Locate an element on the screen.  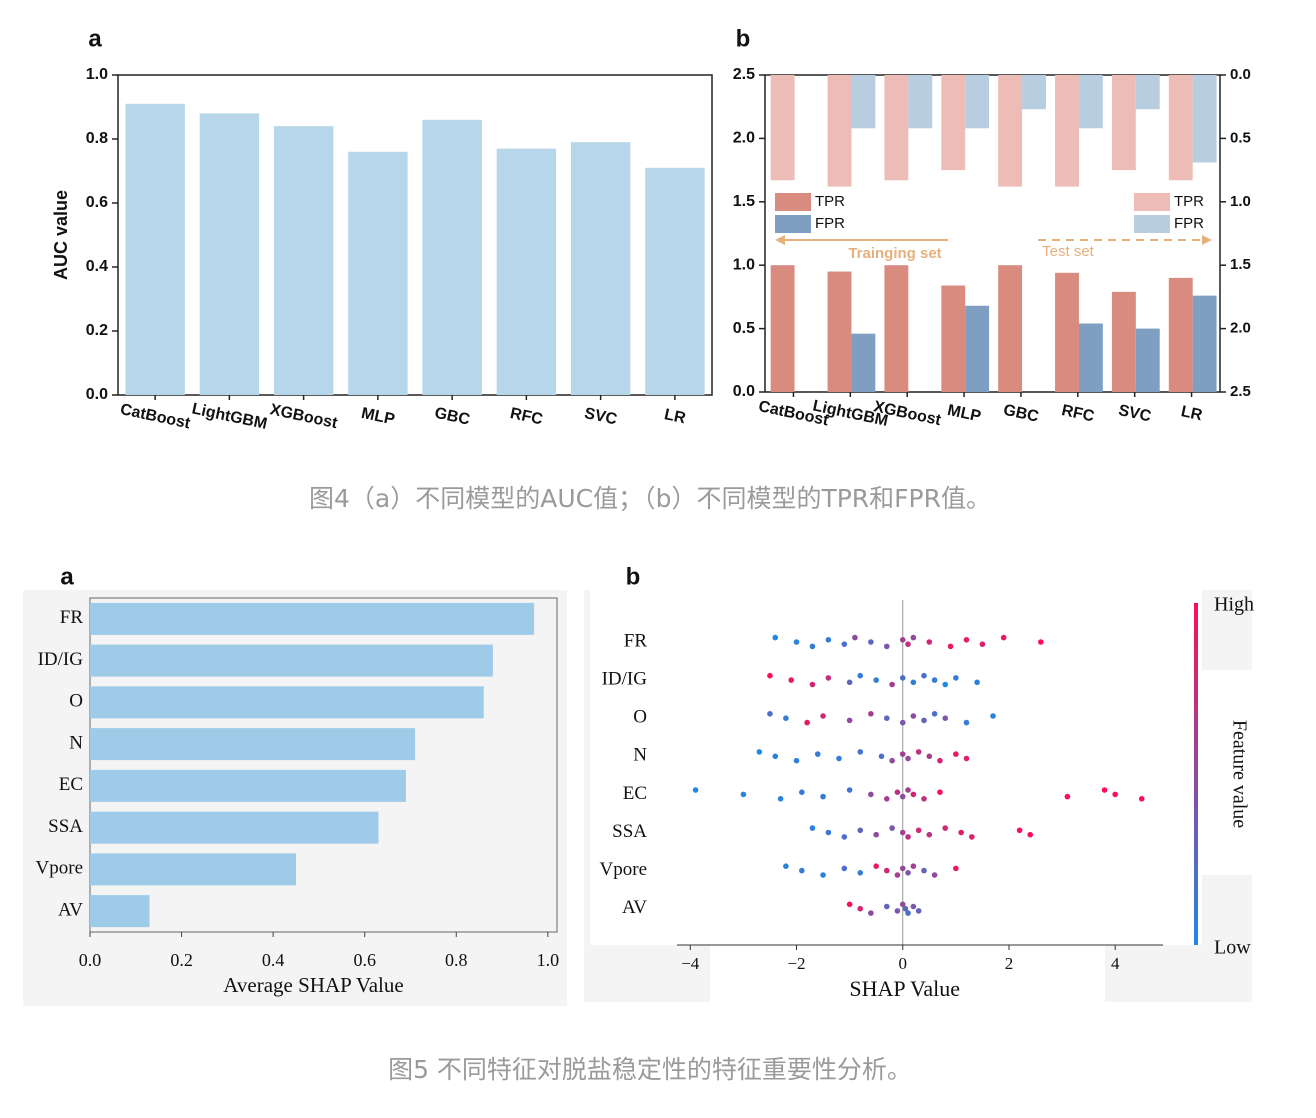
x-axis-label: SHAP Value is located at coordinates (904, 988).